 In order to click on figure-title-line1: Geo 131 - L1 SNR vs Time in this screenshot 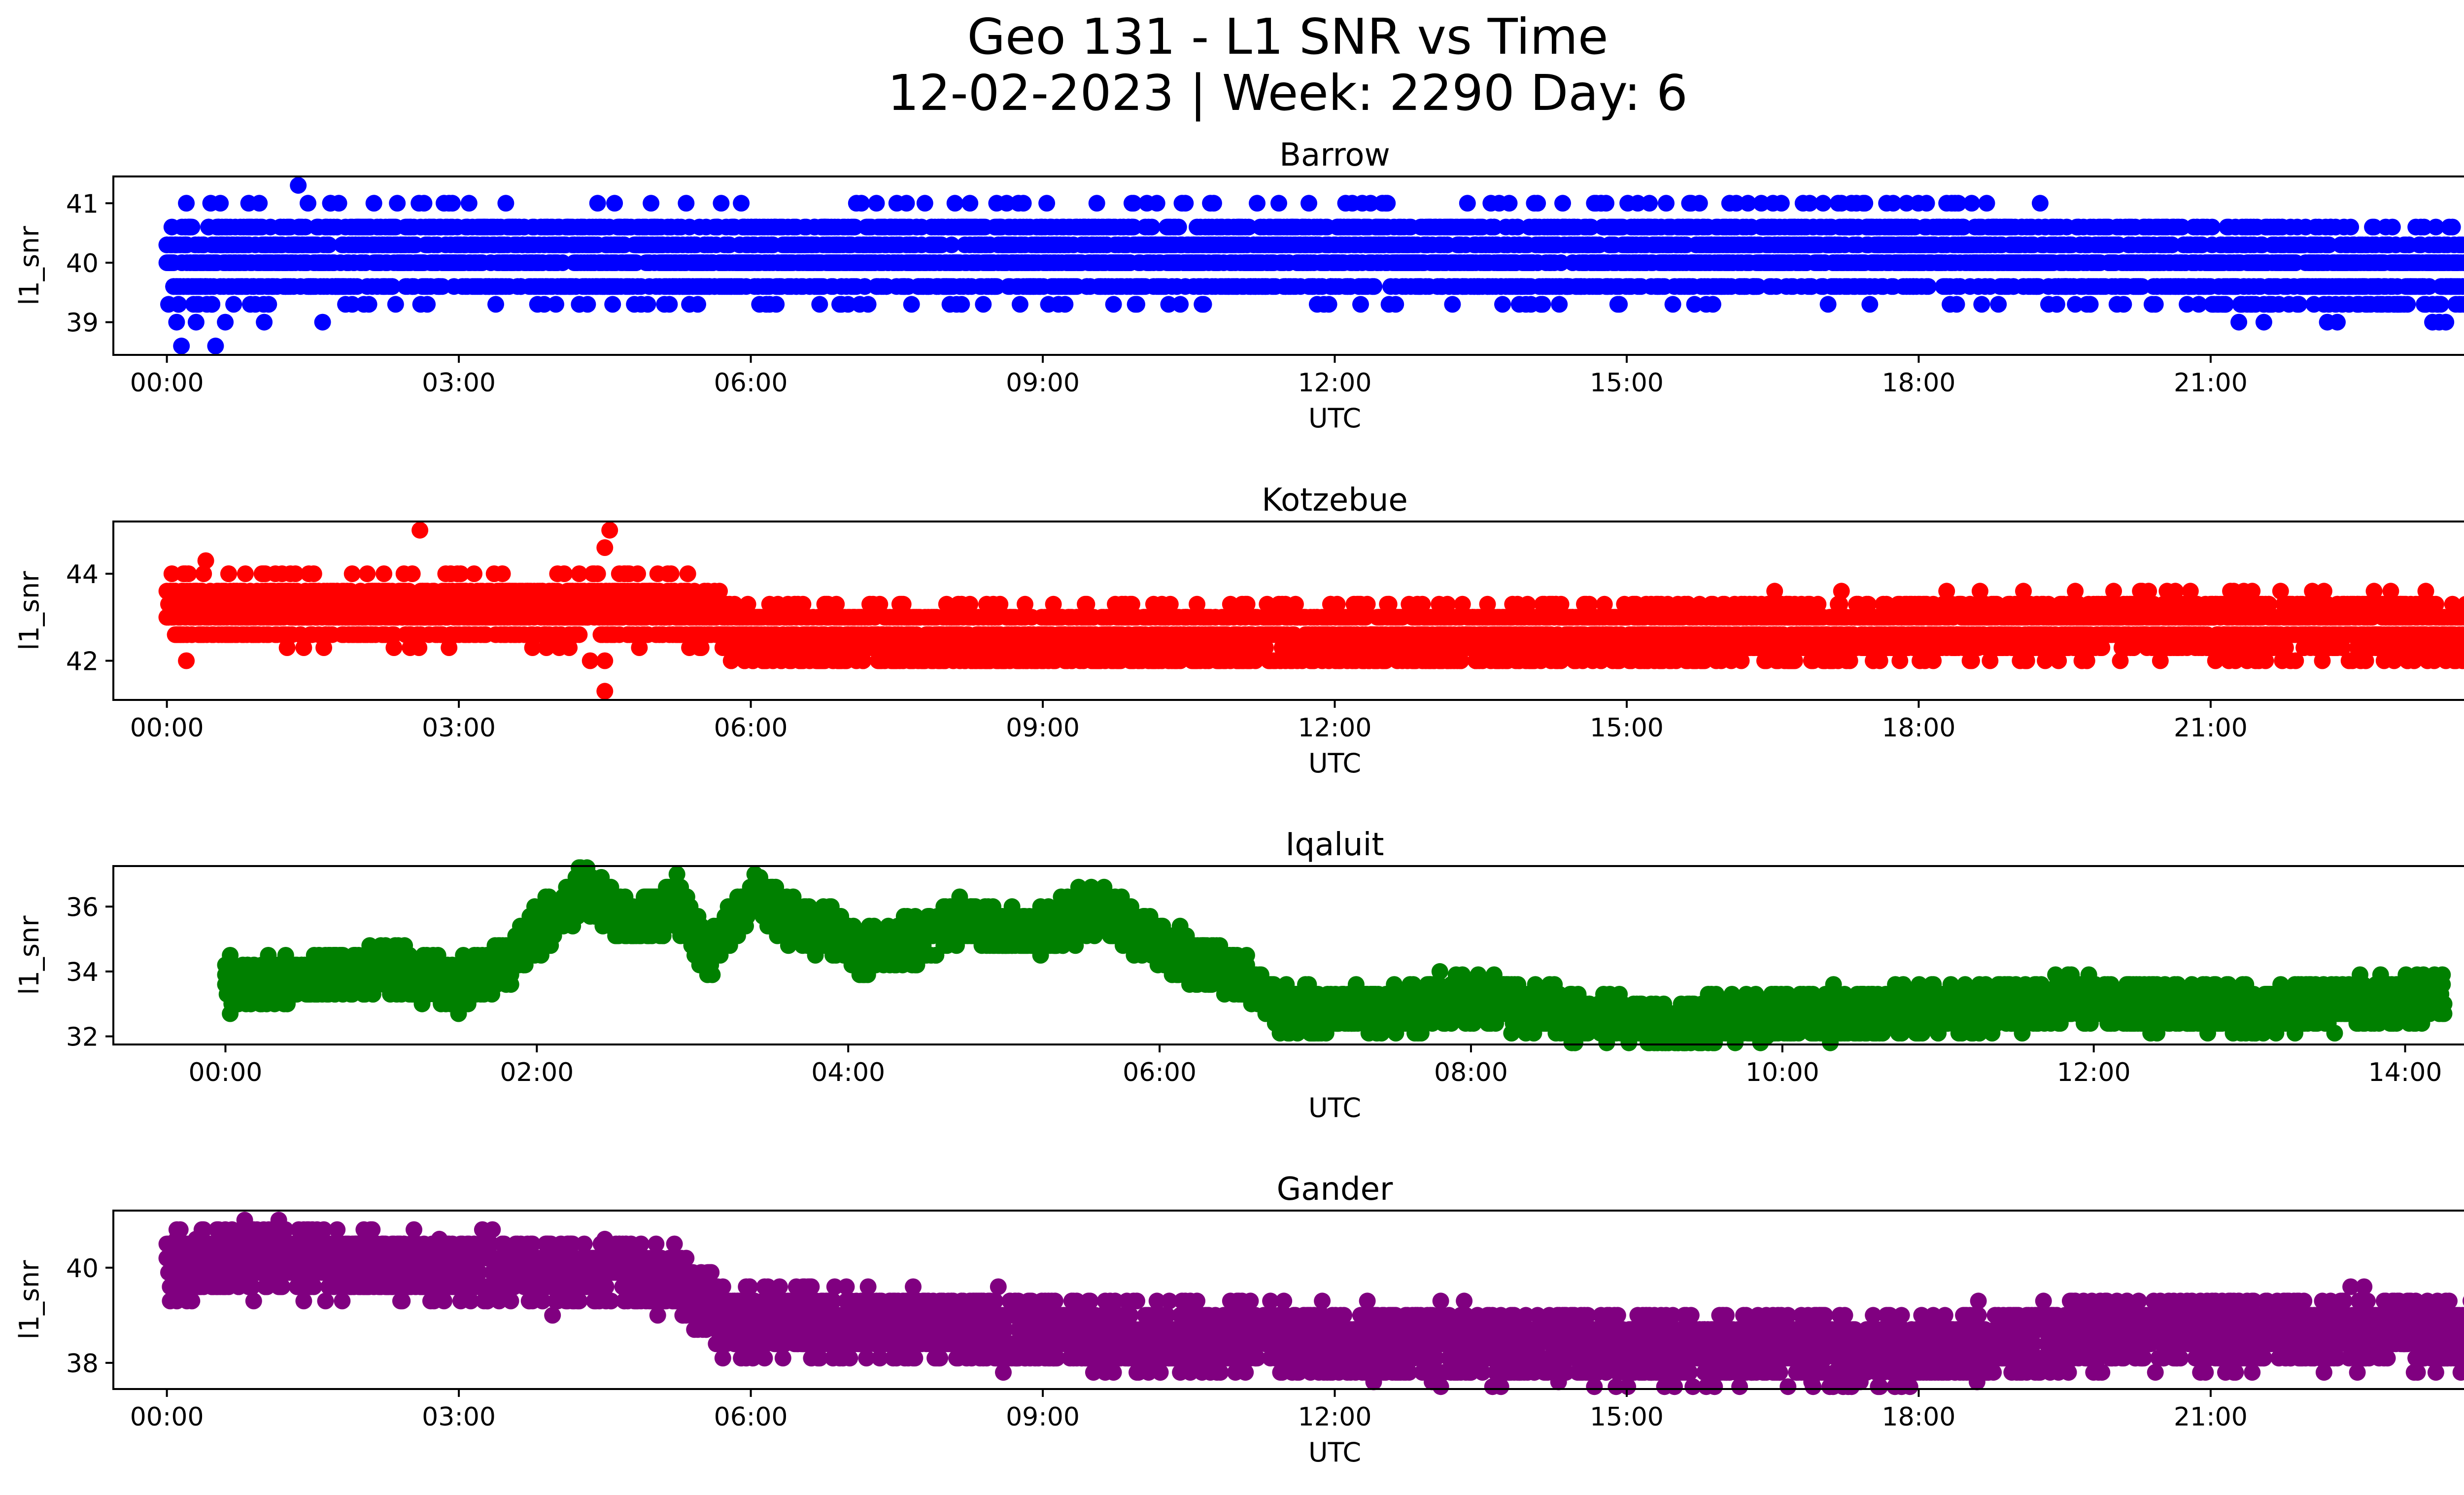, I will do `click(1287, 37)`.